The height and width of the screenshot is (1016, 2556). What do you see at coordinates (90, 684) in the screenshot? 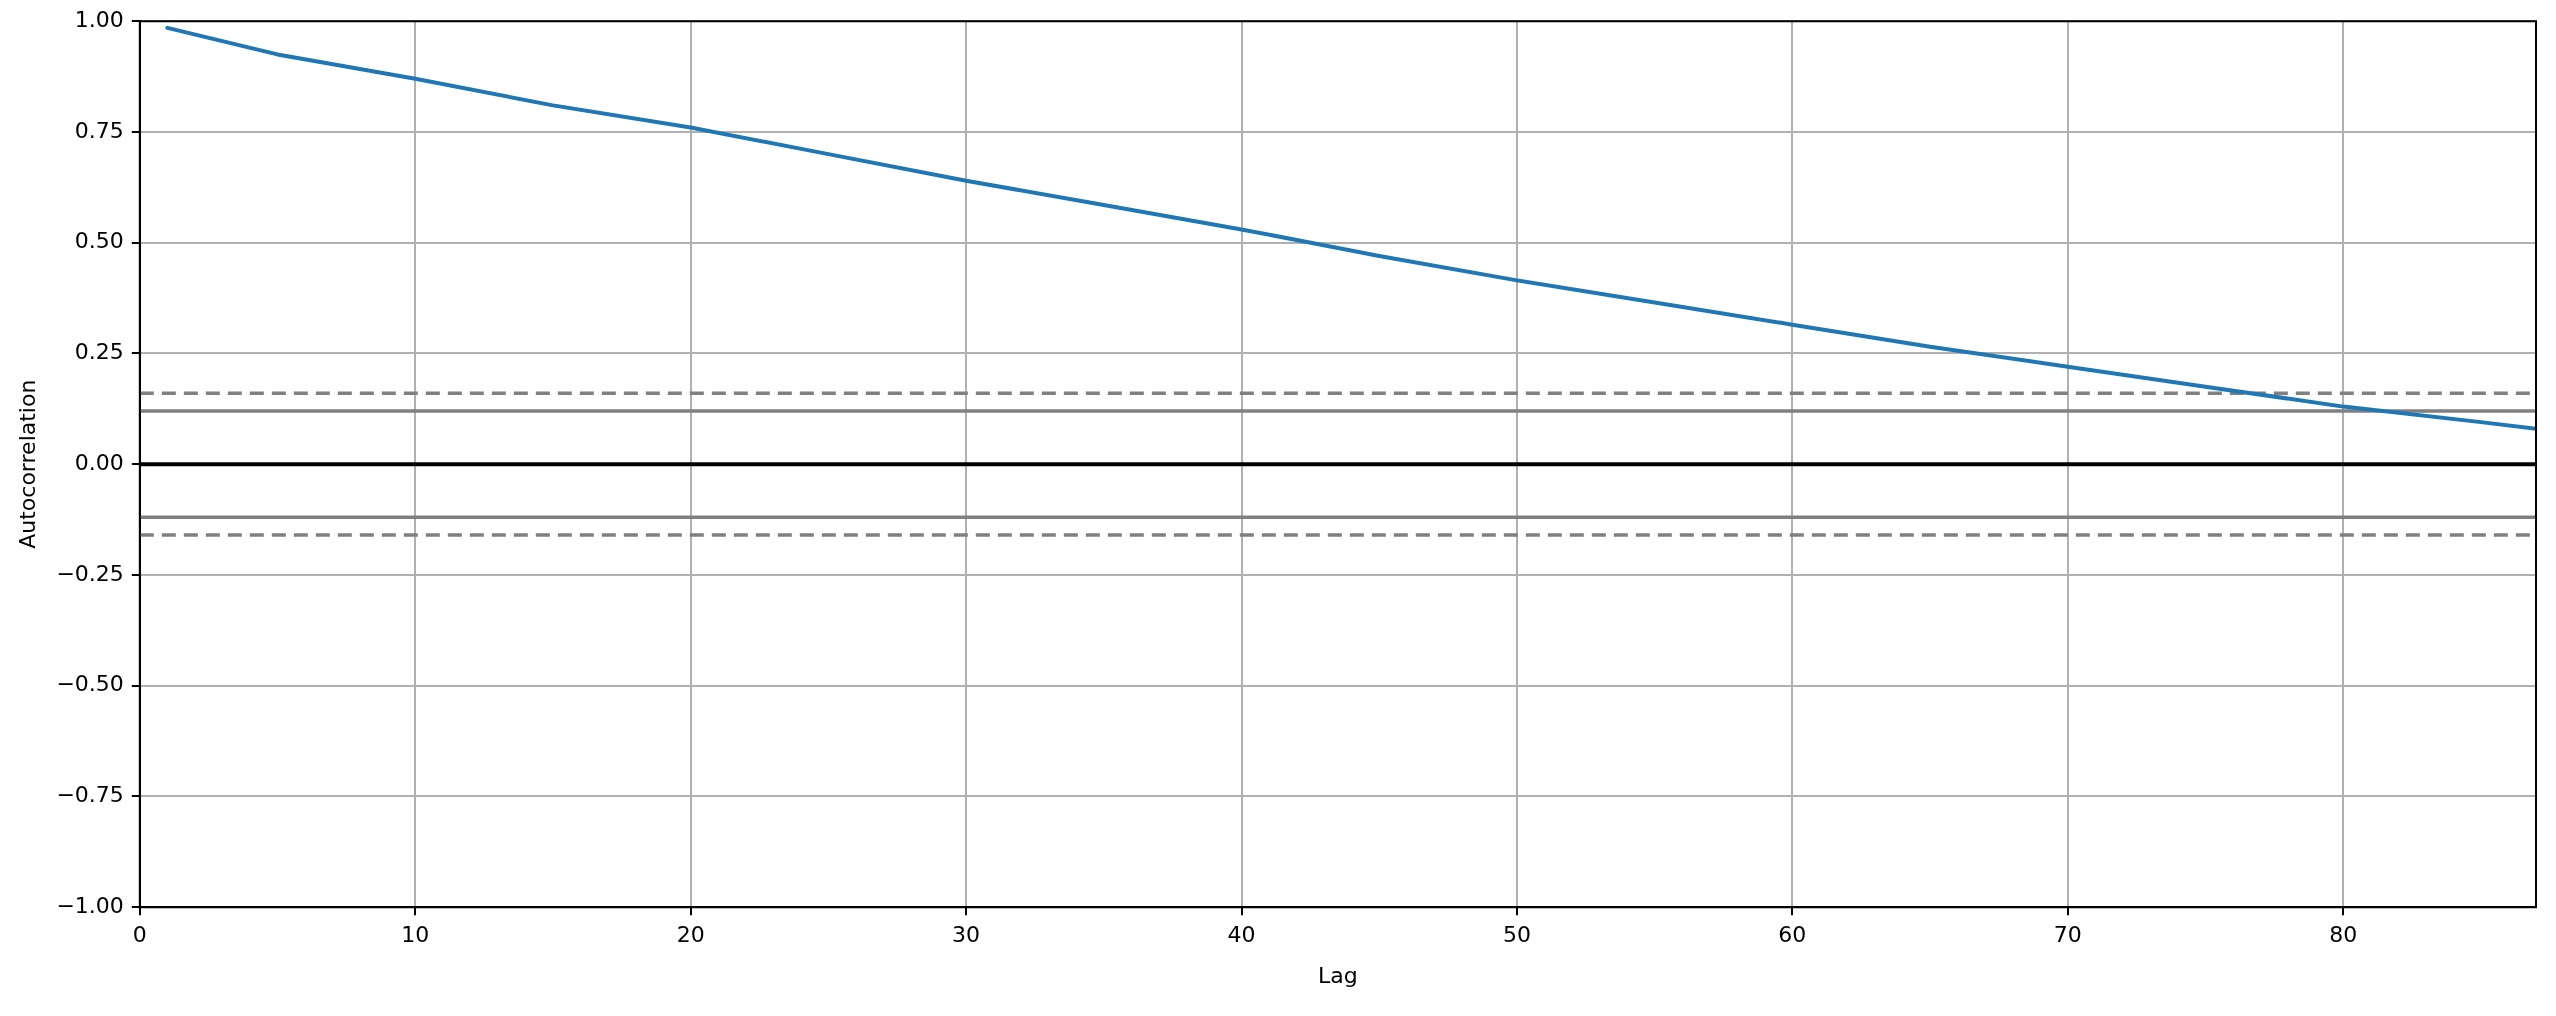
I see `y-tick-label: −0.50` at bounding box center [90, 684].